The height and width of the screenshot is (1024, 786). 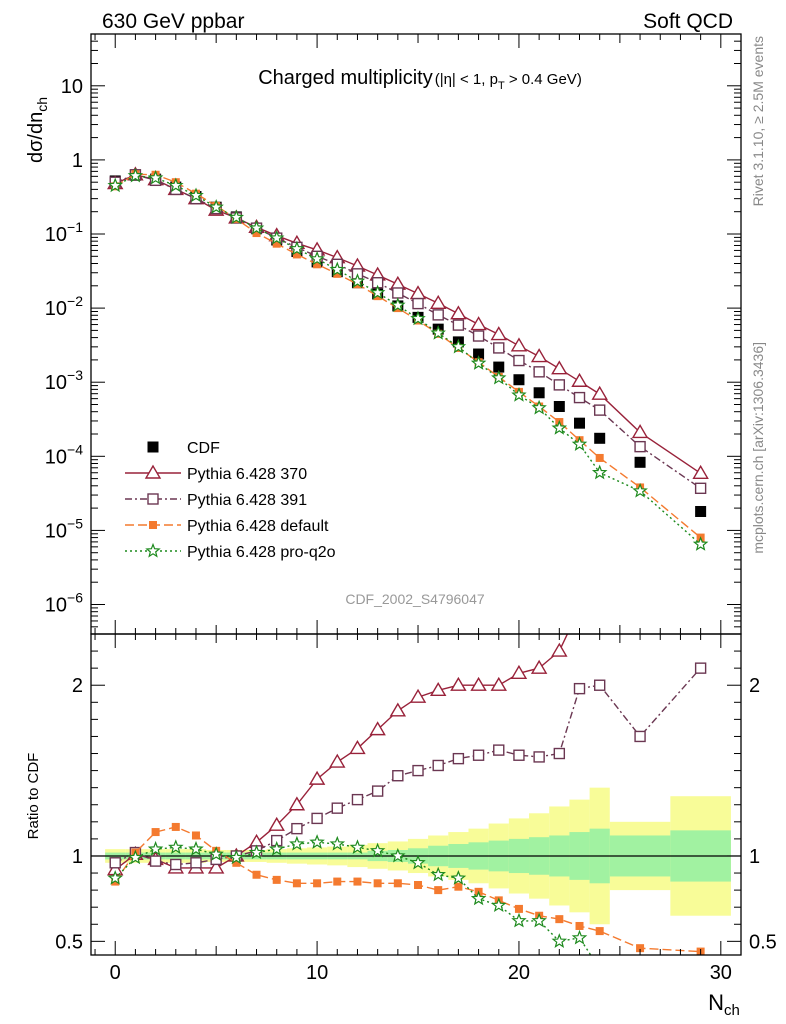 I want to click on main-y-tick-label-6: 1, so click(x=77, y=161).